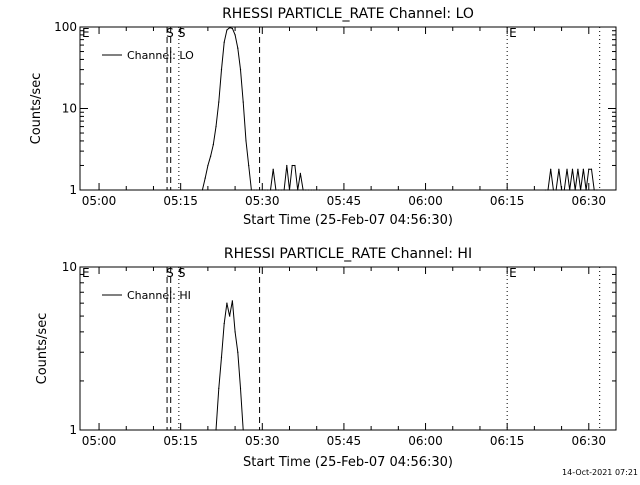 This screenshot has height=485, width=640. I want to click on x-tick-label: 05:30, so click(262, 201).